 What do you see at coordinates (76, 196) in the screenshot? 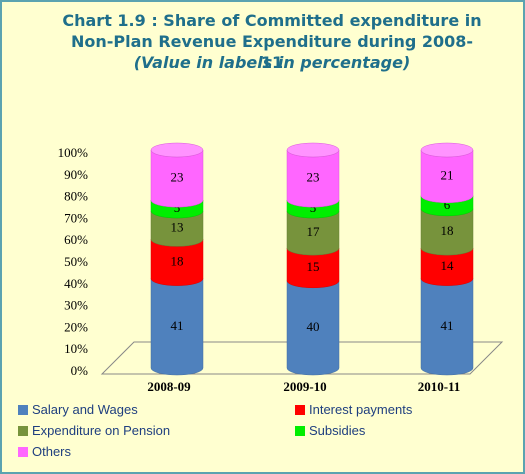
I see `y-tick-label: 80%` at bounding box center [76, 196].